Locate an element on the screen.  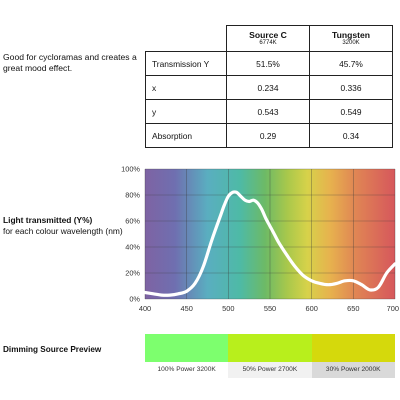
dimming-swatch-label: 30% Power 2000K is located at coordinates (353, 370).